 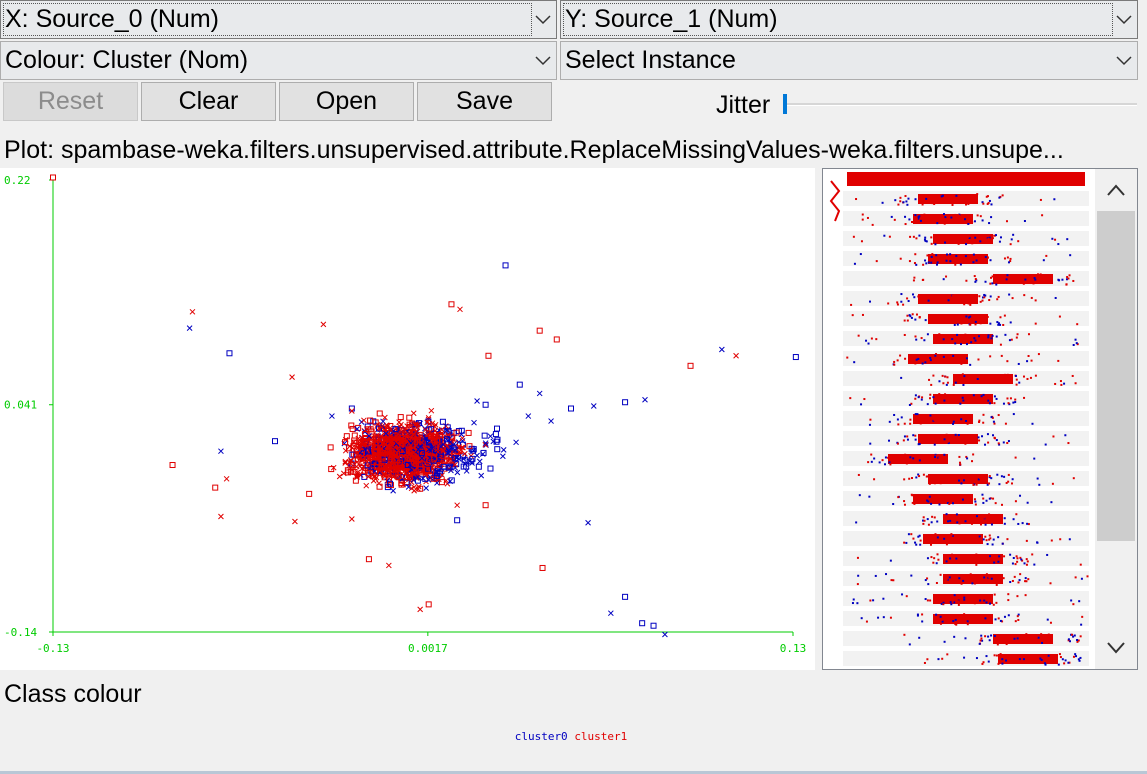 What do you see at coordinates (849, 60) in the screenshot?
I see `select-instance-dropdown: Select Instance` at bounding box center [849, 60].